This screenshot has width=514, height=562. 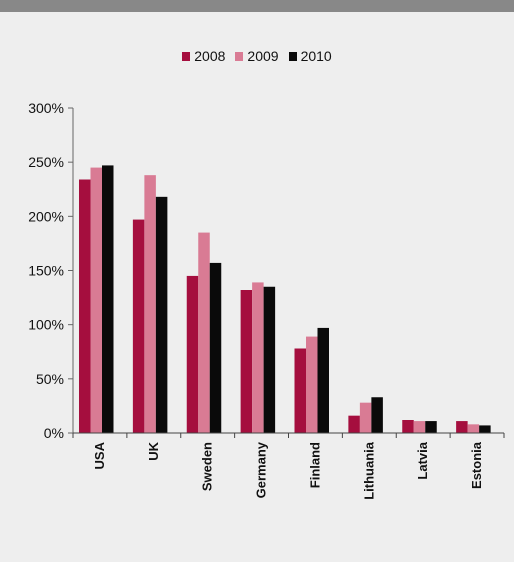 What do you see at coordinates (46, 162) in the screenshot?
I see `y-tick-label: 250%` at bounding box center [46, 162].